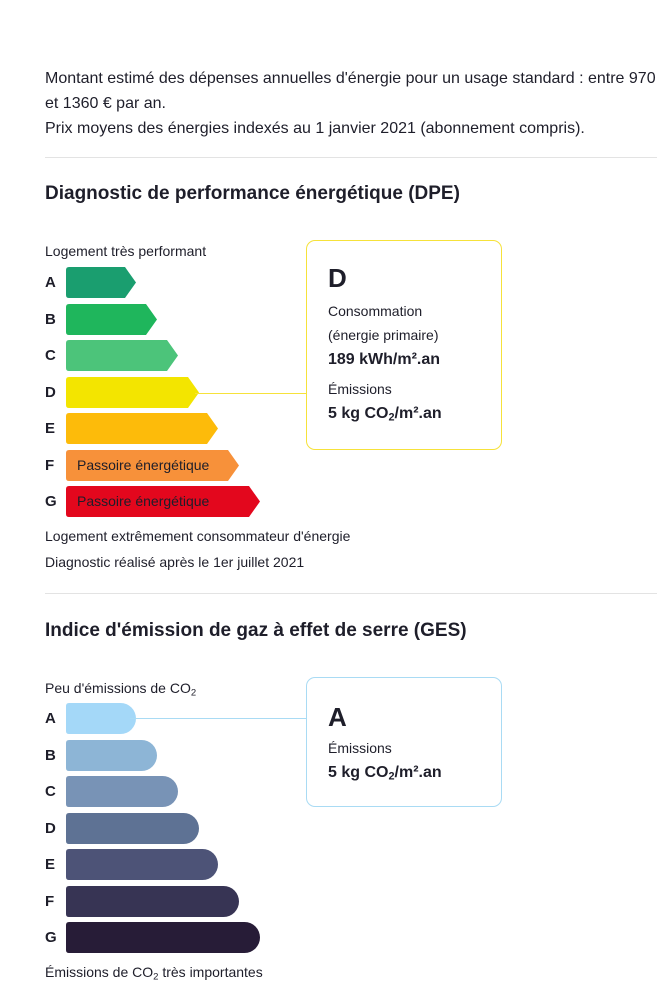  Describe the element at coordinates (50, 755) in the screenshot. I see `ges-class-letter: B` at that location.